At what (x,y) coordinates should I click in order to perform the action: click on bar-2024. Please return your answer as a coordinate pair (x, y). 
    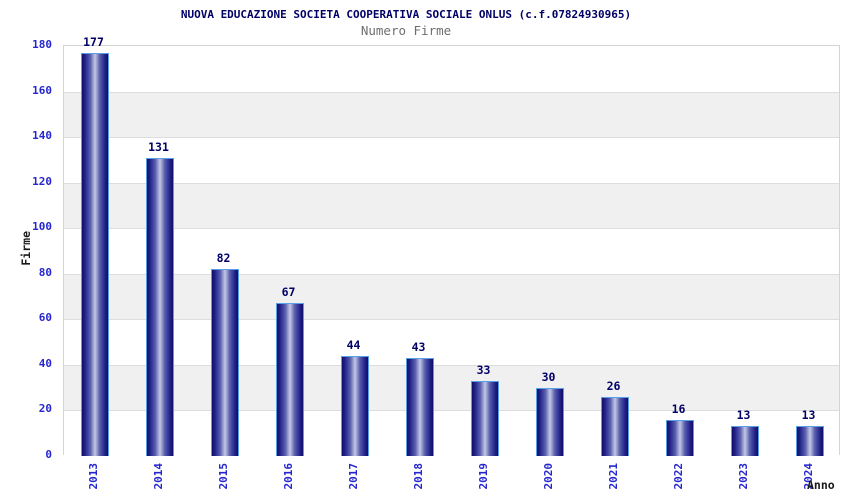
    Looking at the image, I should click on (809, 441).